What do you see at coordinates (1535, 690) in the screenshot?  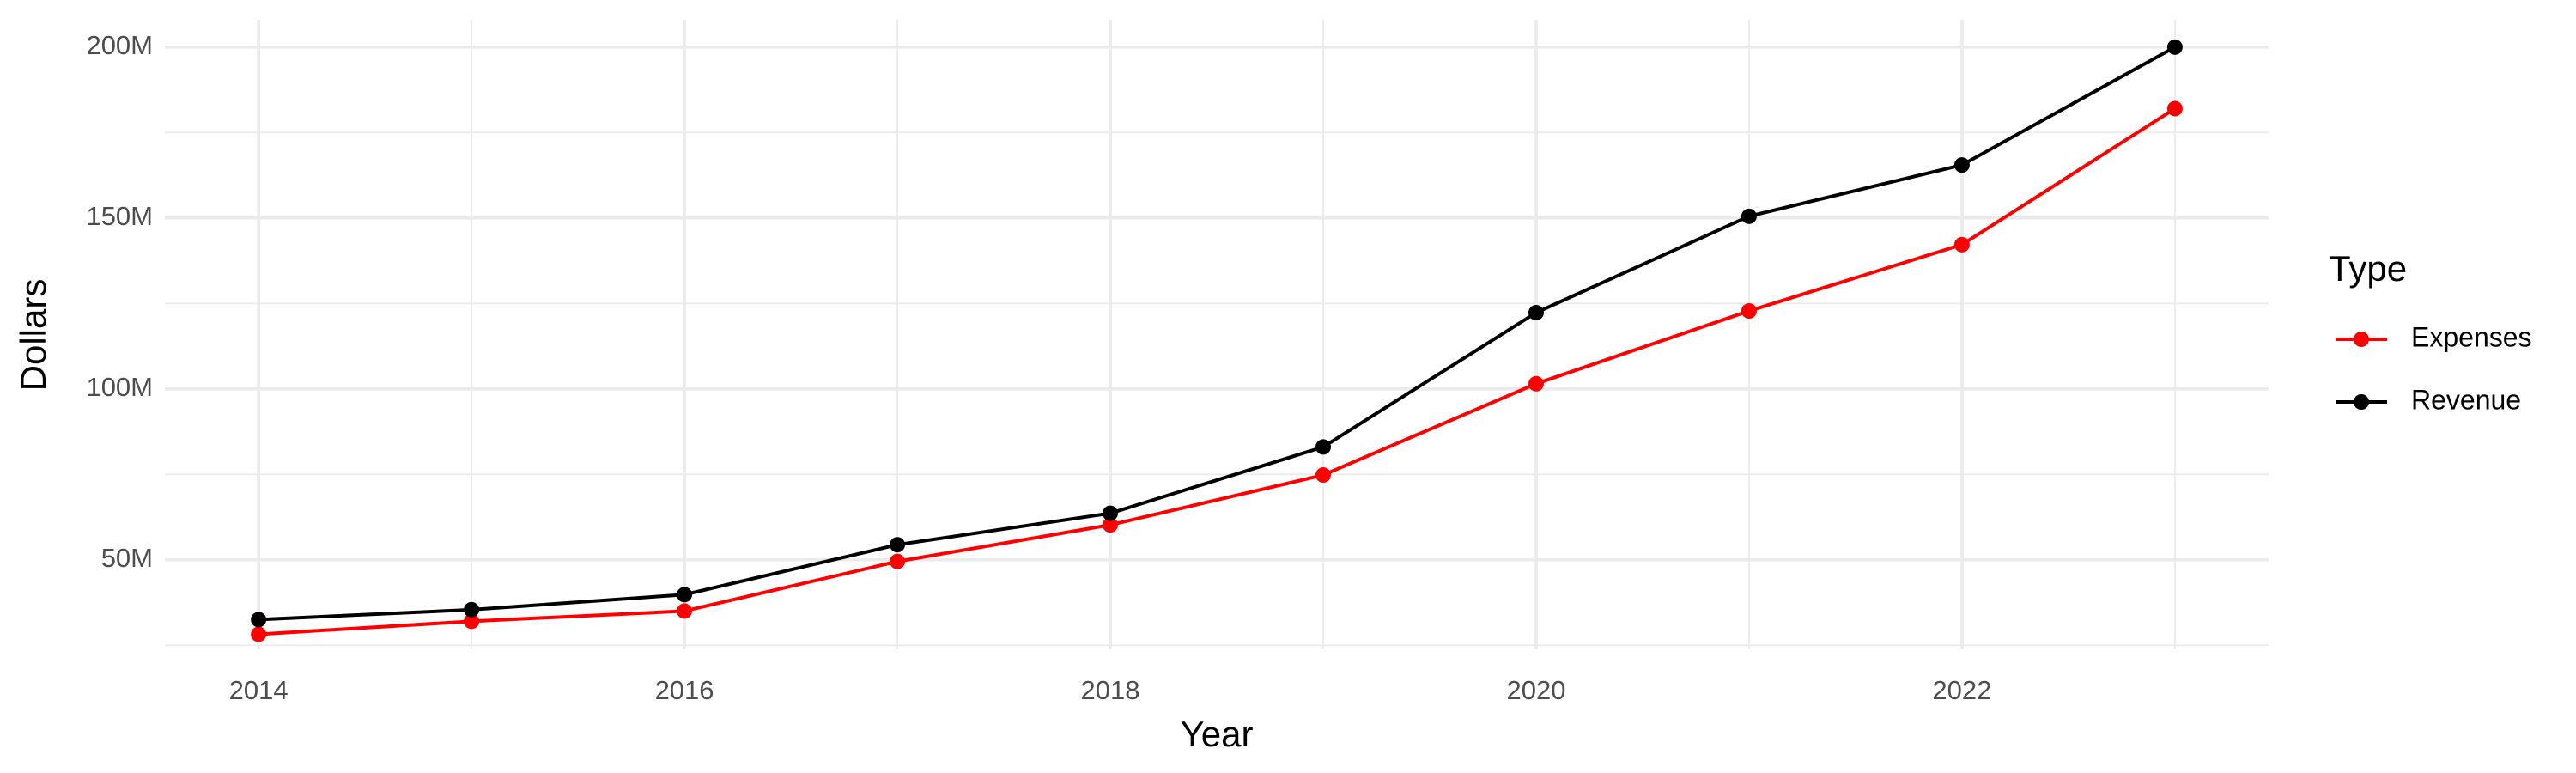 I see `x-tick-label: 2020` at bounding box center [1535, 690].